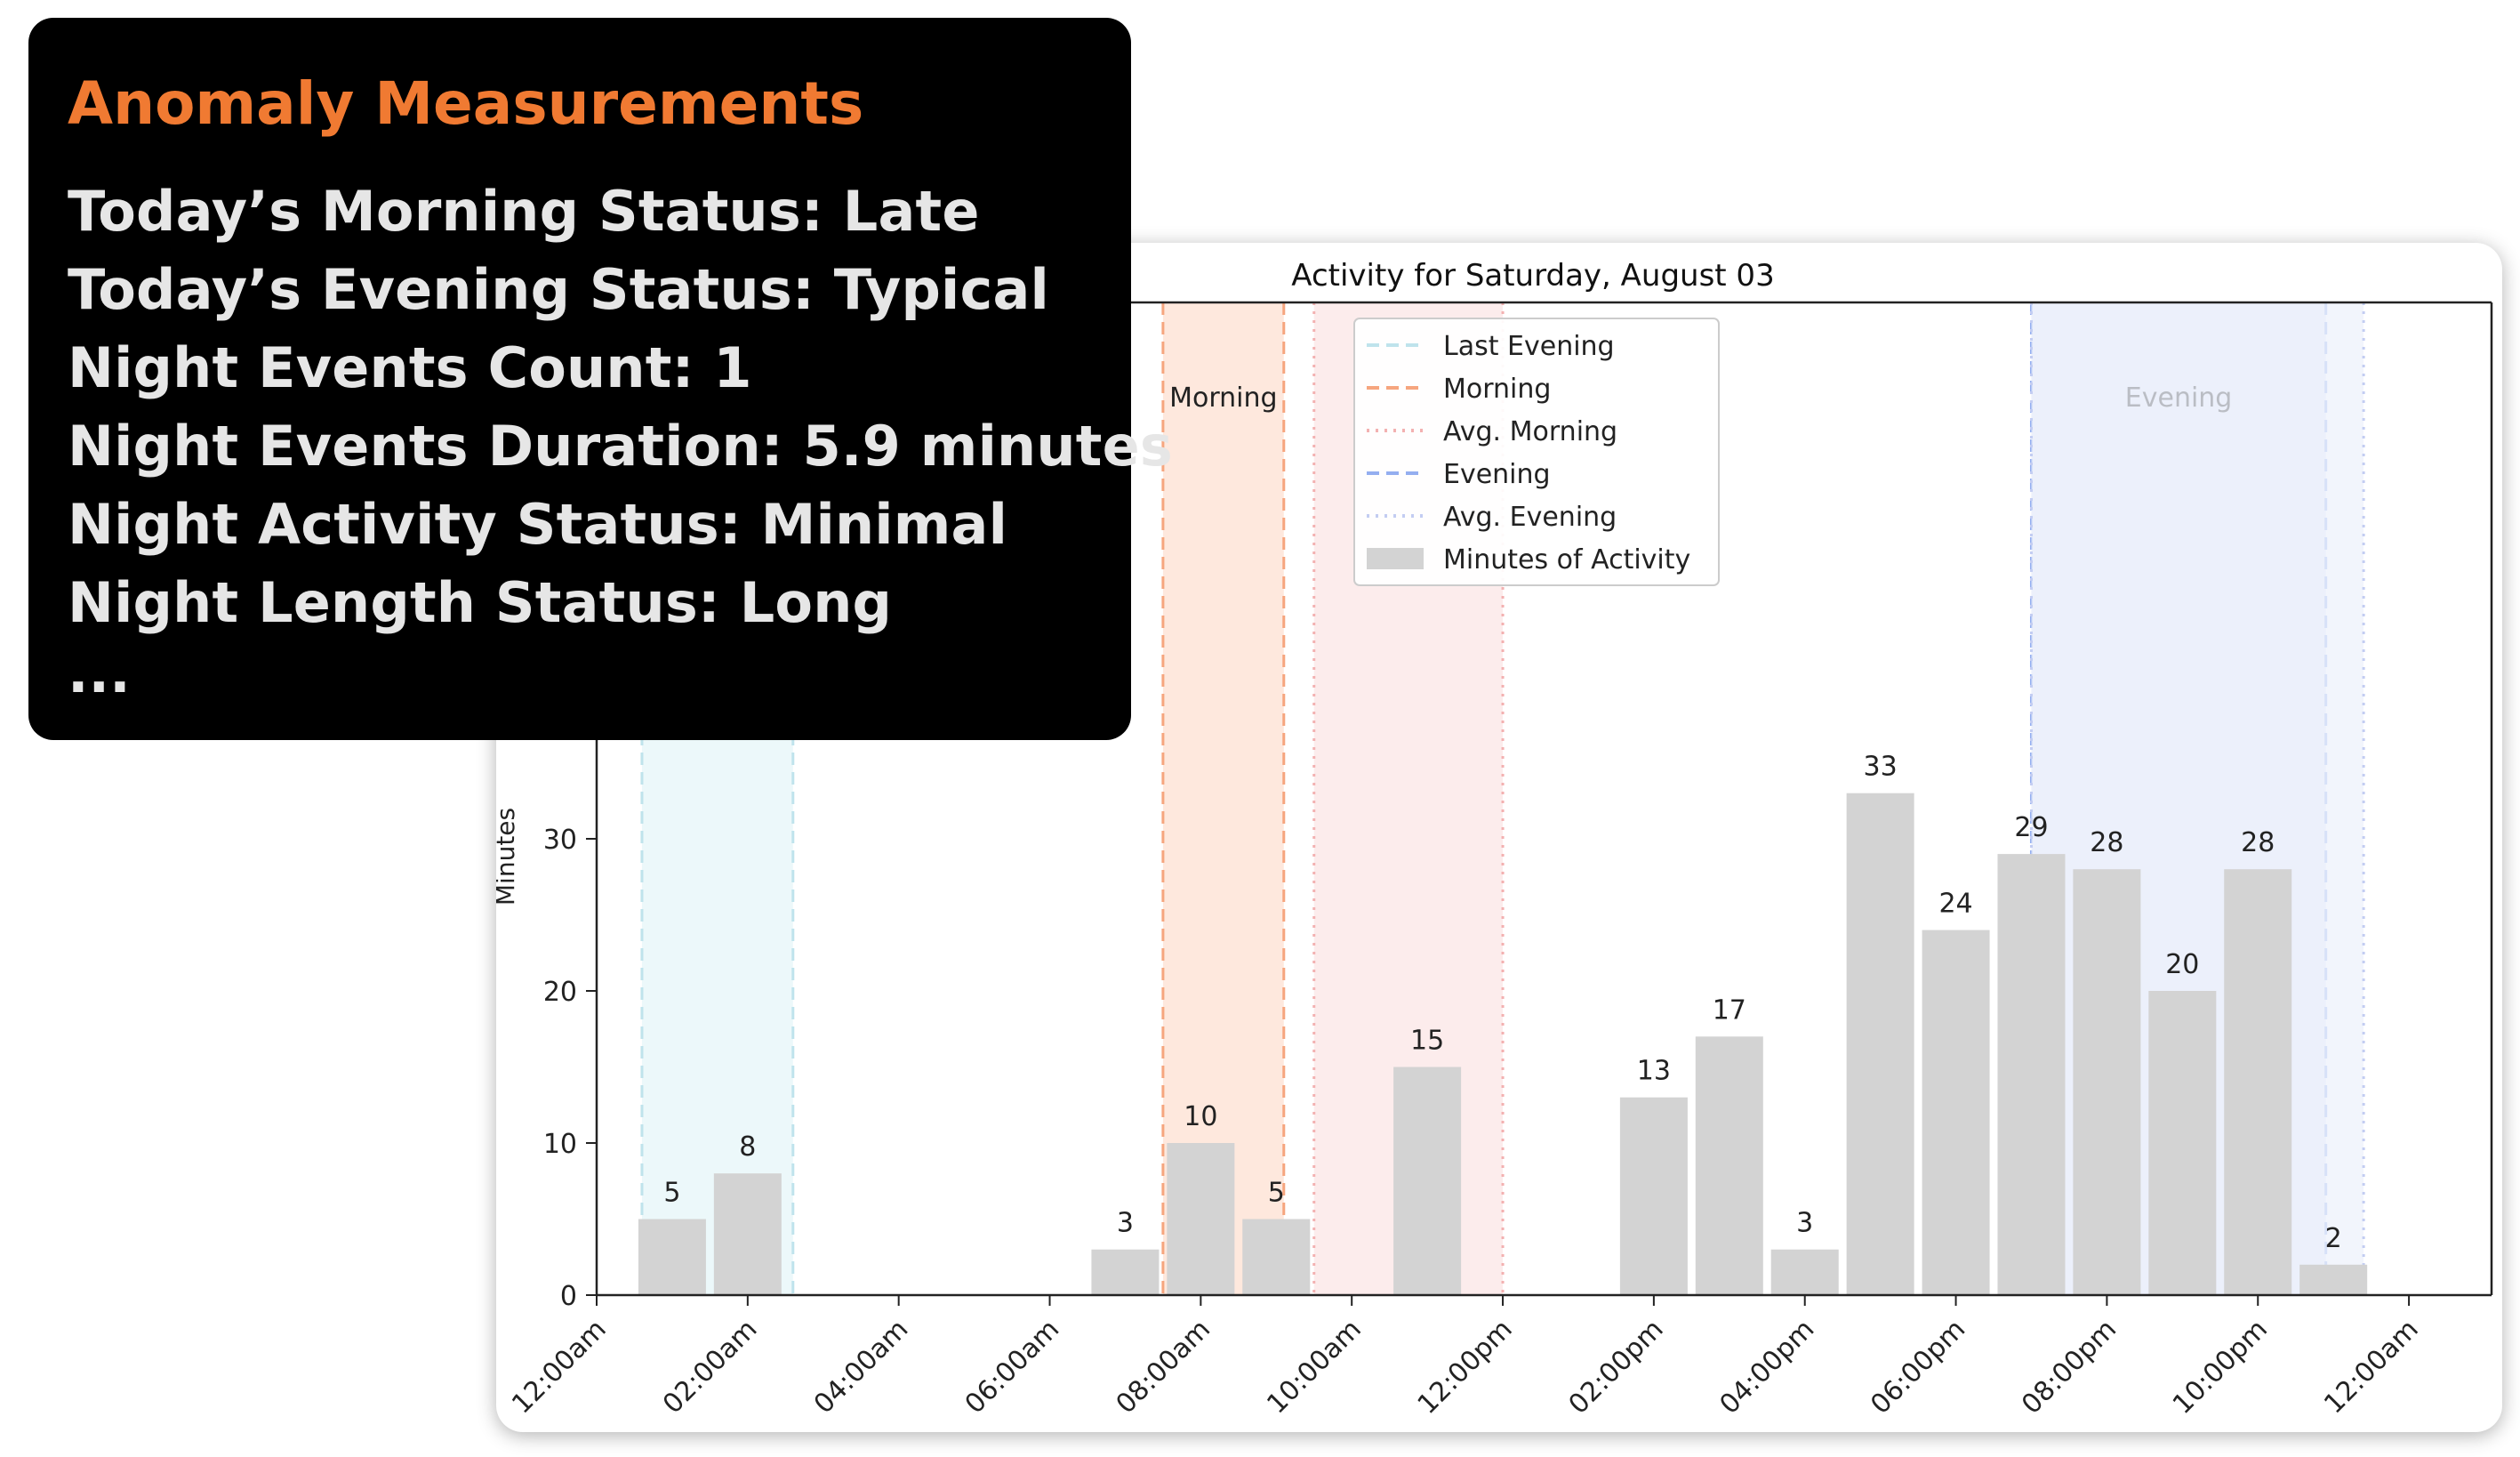  I want to click on bar-value-label-1: 8, so click(747, 1147).